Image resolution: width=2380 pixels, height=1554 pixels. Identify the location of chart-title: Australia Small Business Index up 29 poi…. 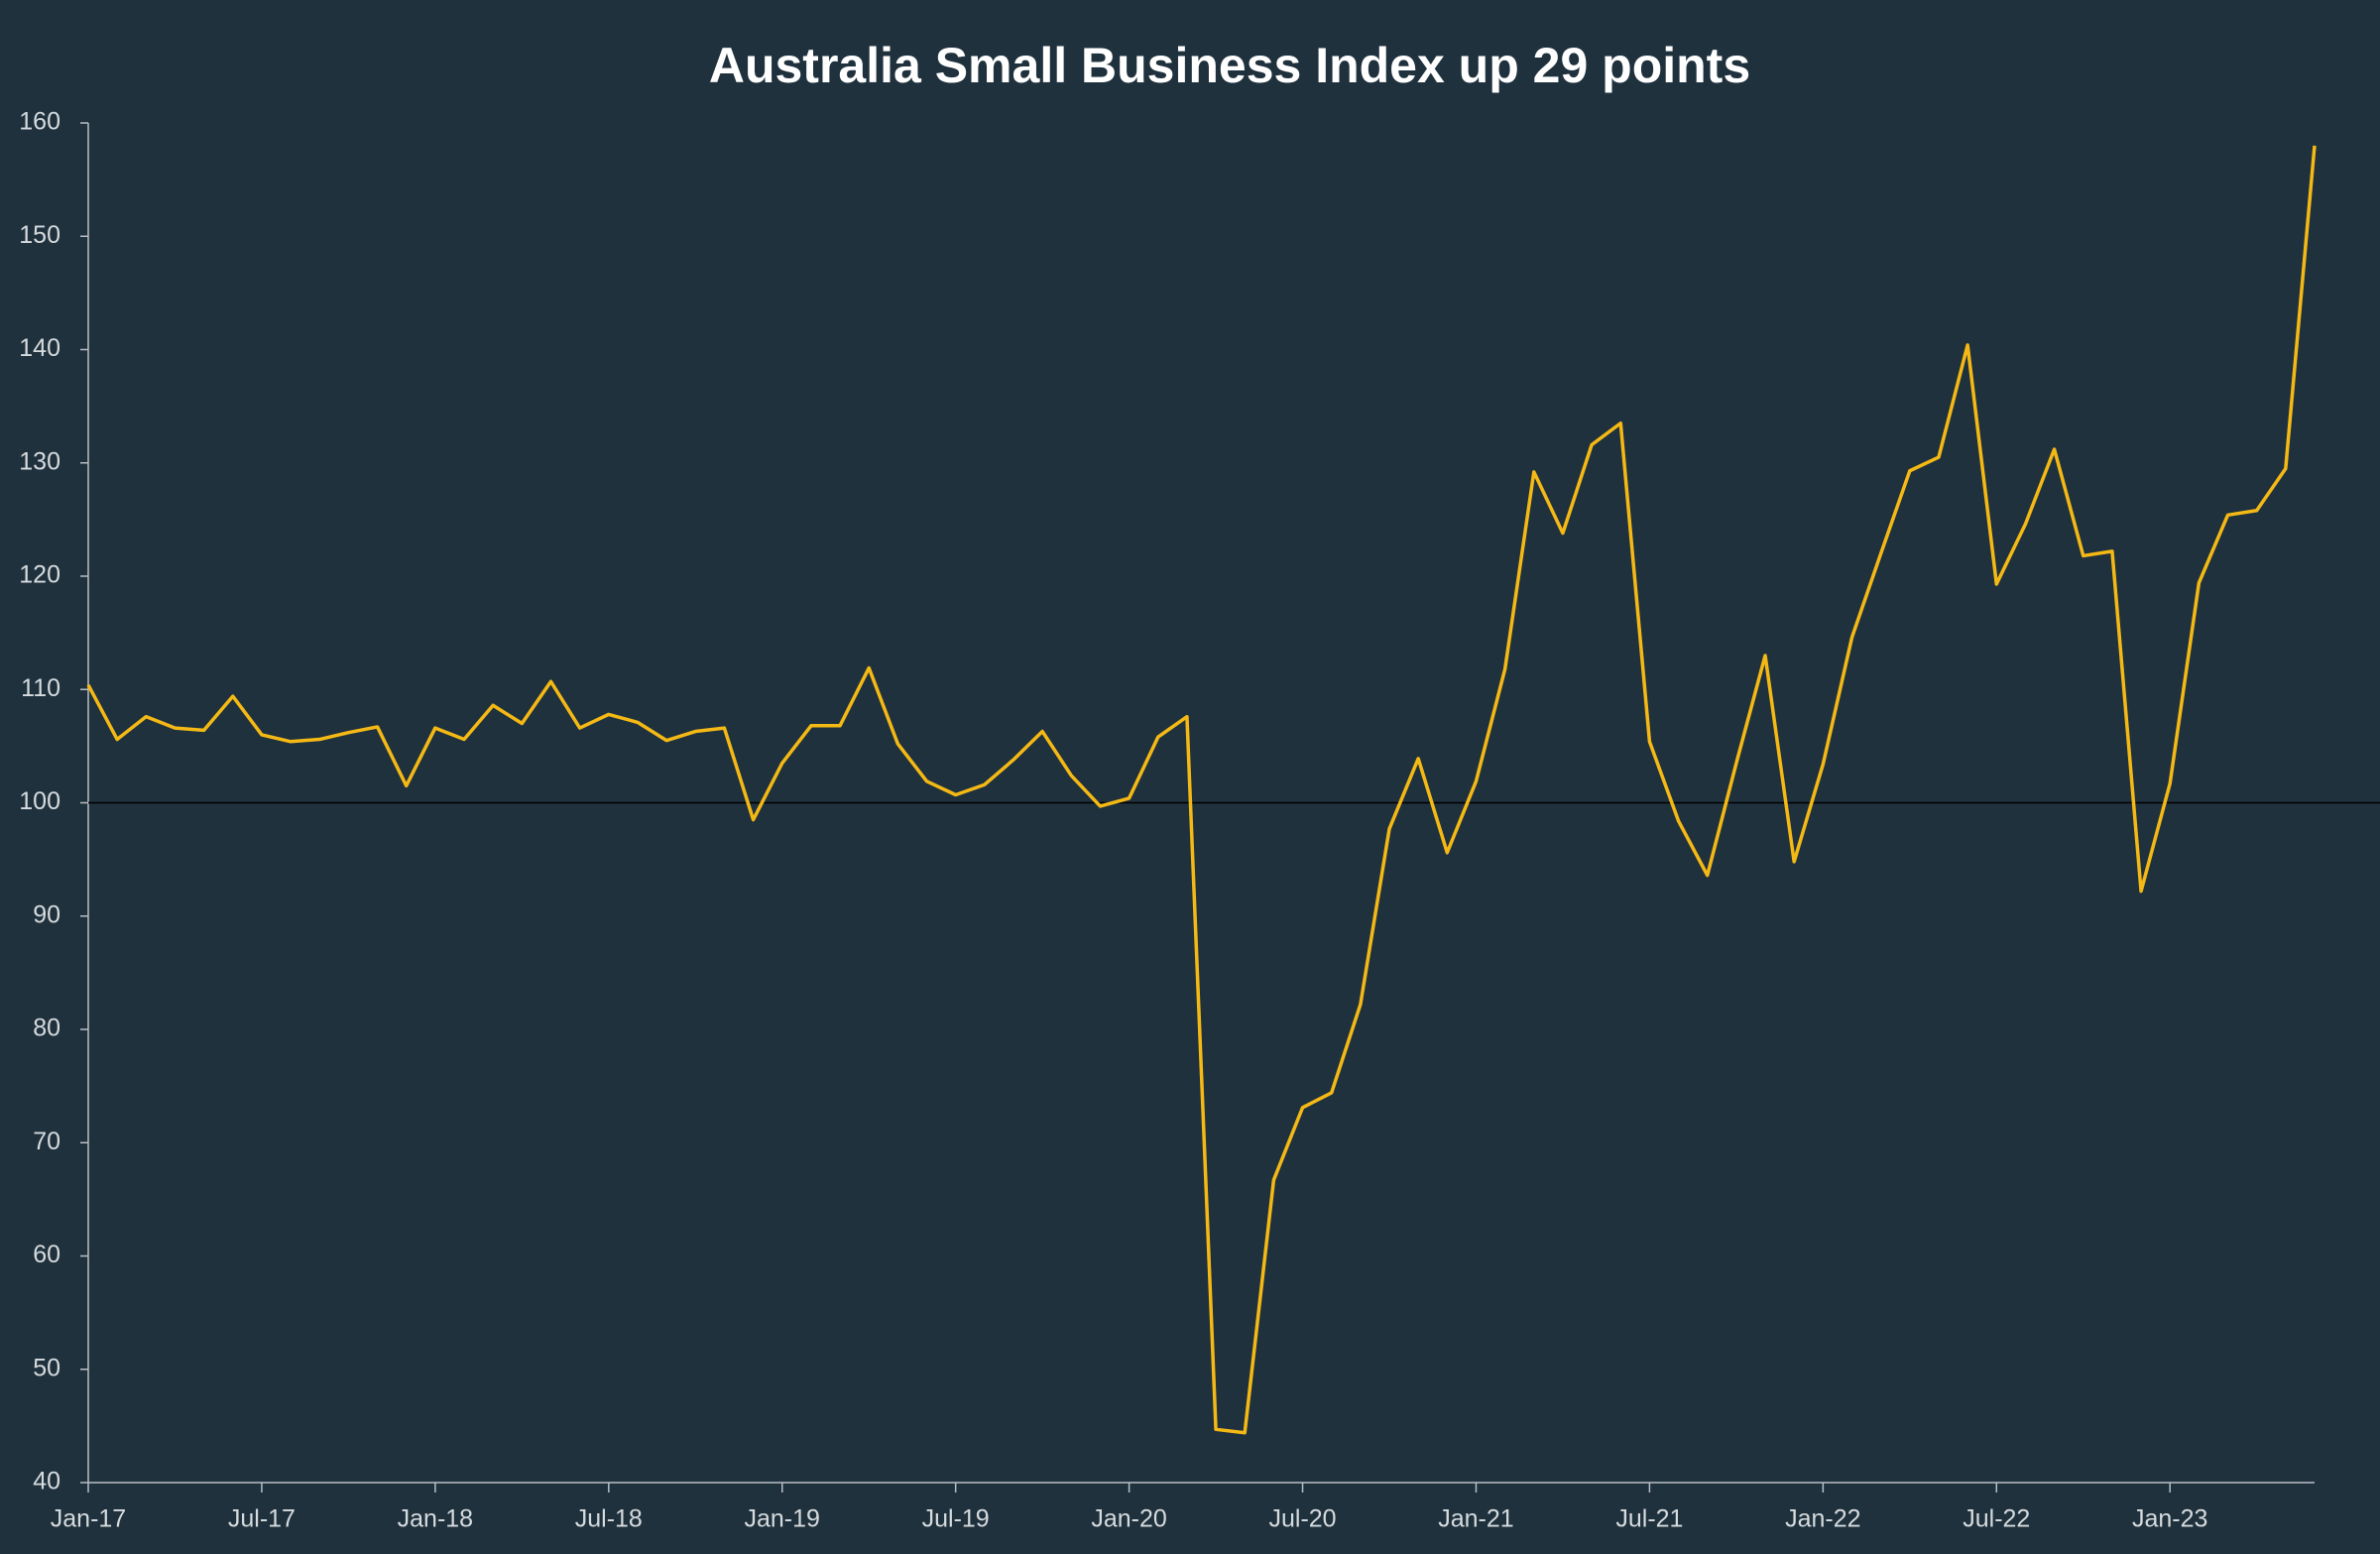
(1229, 65).